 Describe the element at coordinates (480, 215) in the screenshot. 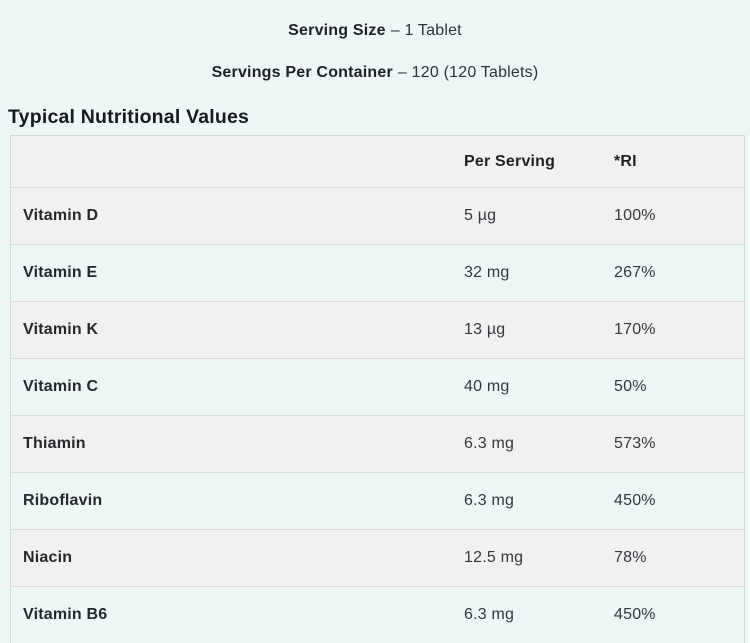

I see `per-serving-value: 5 µg` at that location.